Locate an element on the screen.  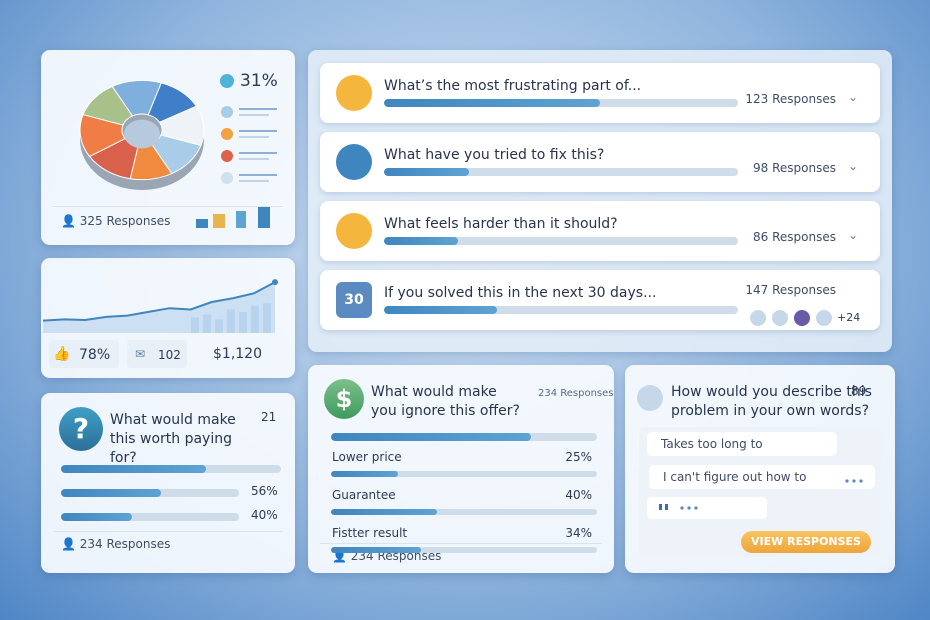
question-title: What have you tried to fix this? is located at coordinates (494, 155).